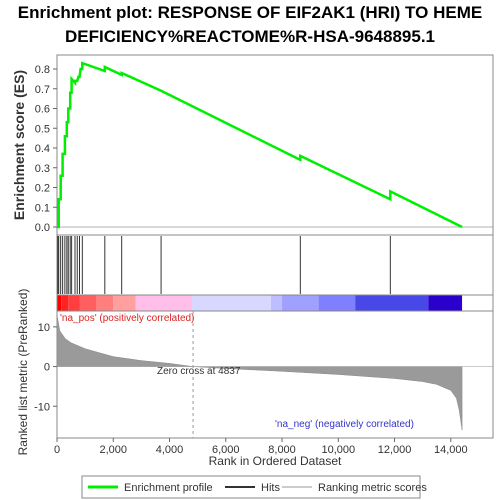 This screenshot has width=500, height=500. Describe the element at coordinates (42, 407) in the screenshot. I see `ranked-ytick-label: -10` at that location.